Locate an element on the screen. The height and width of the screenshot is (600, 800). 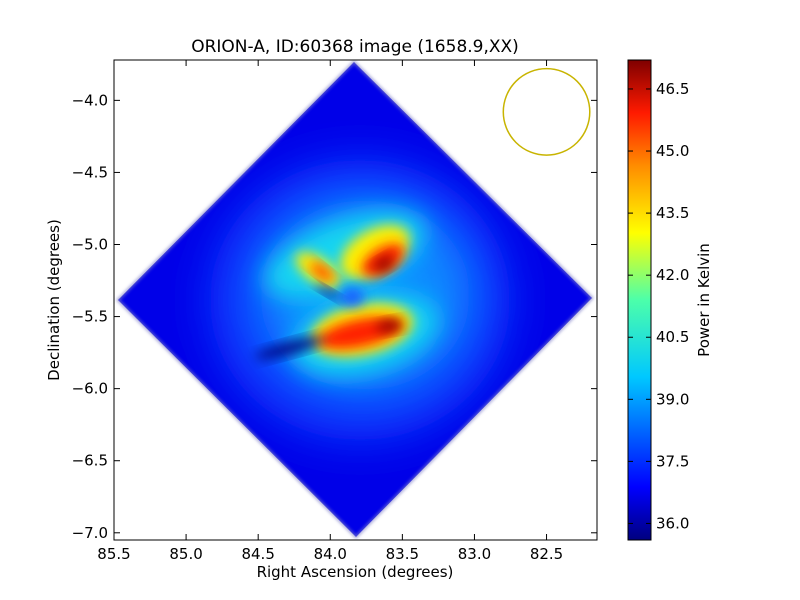
x-tick-label: 84.5 is located at coordinates (257, 554).